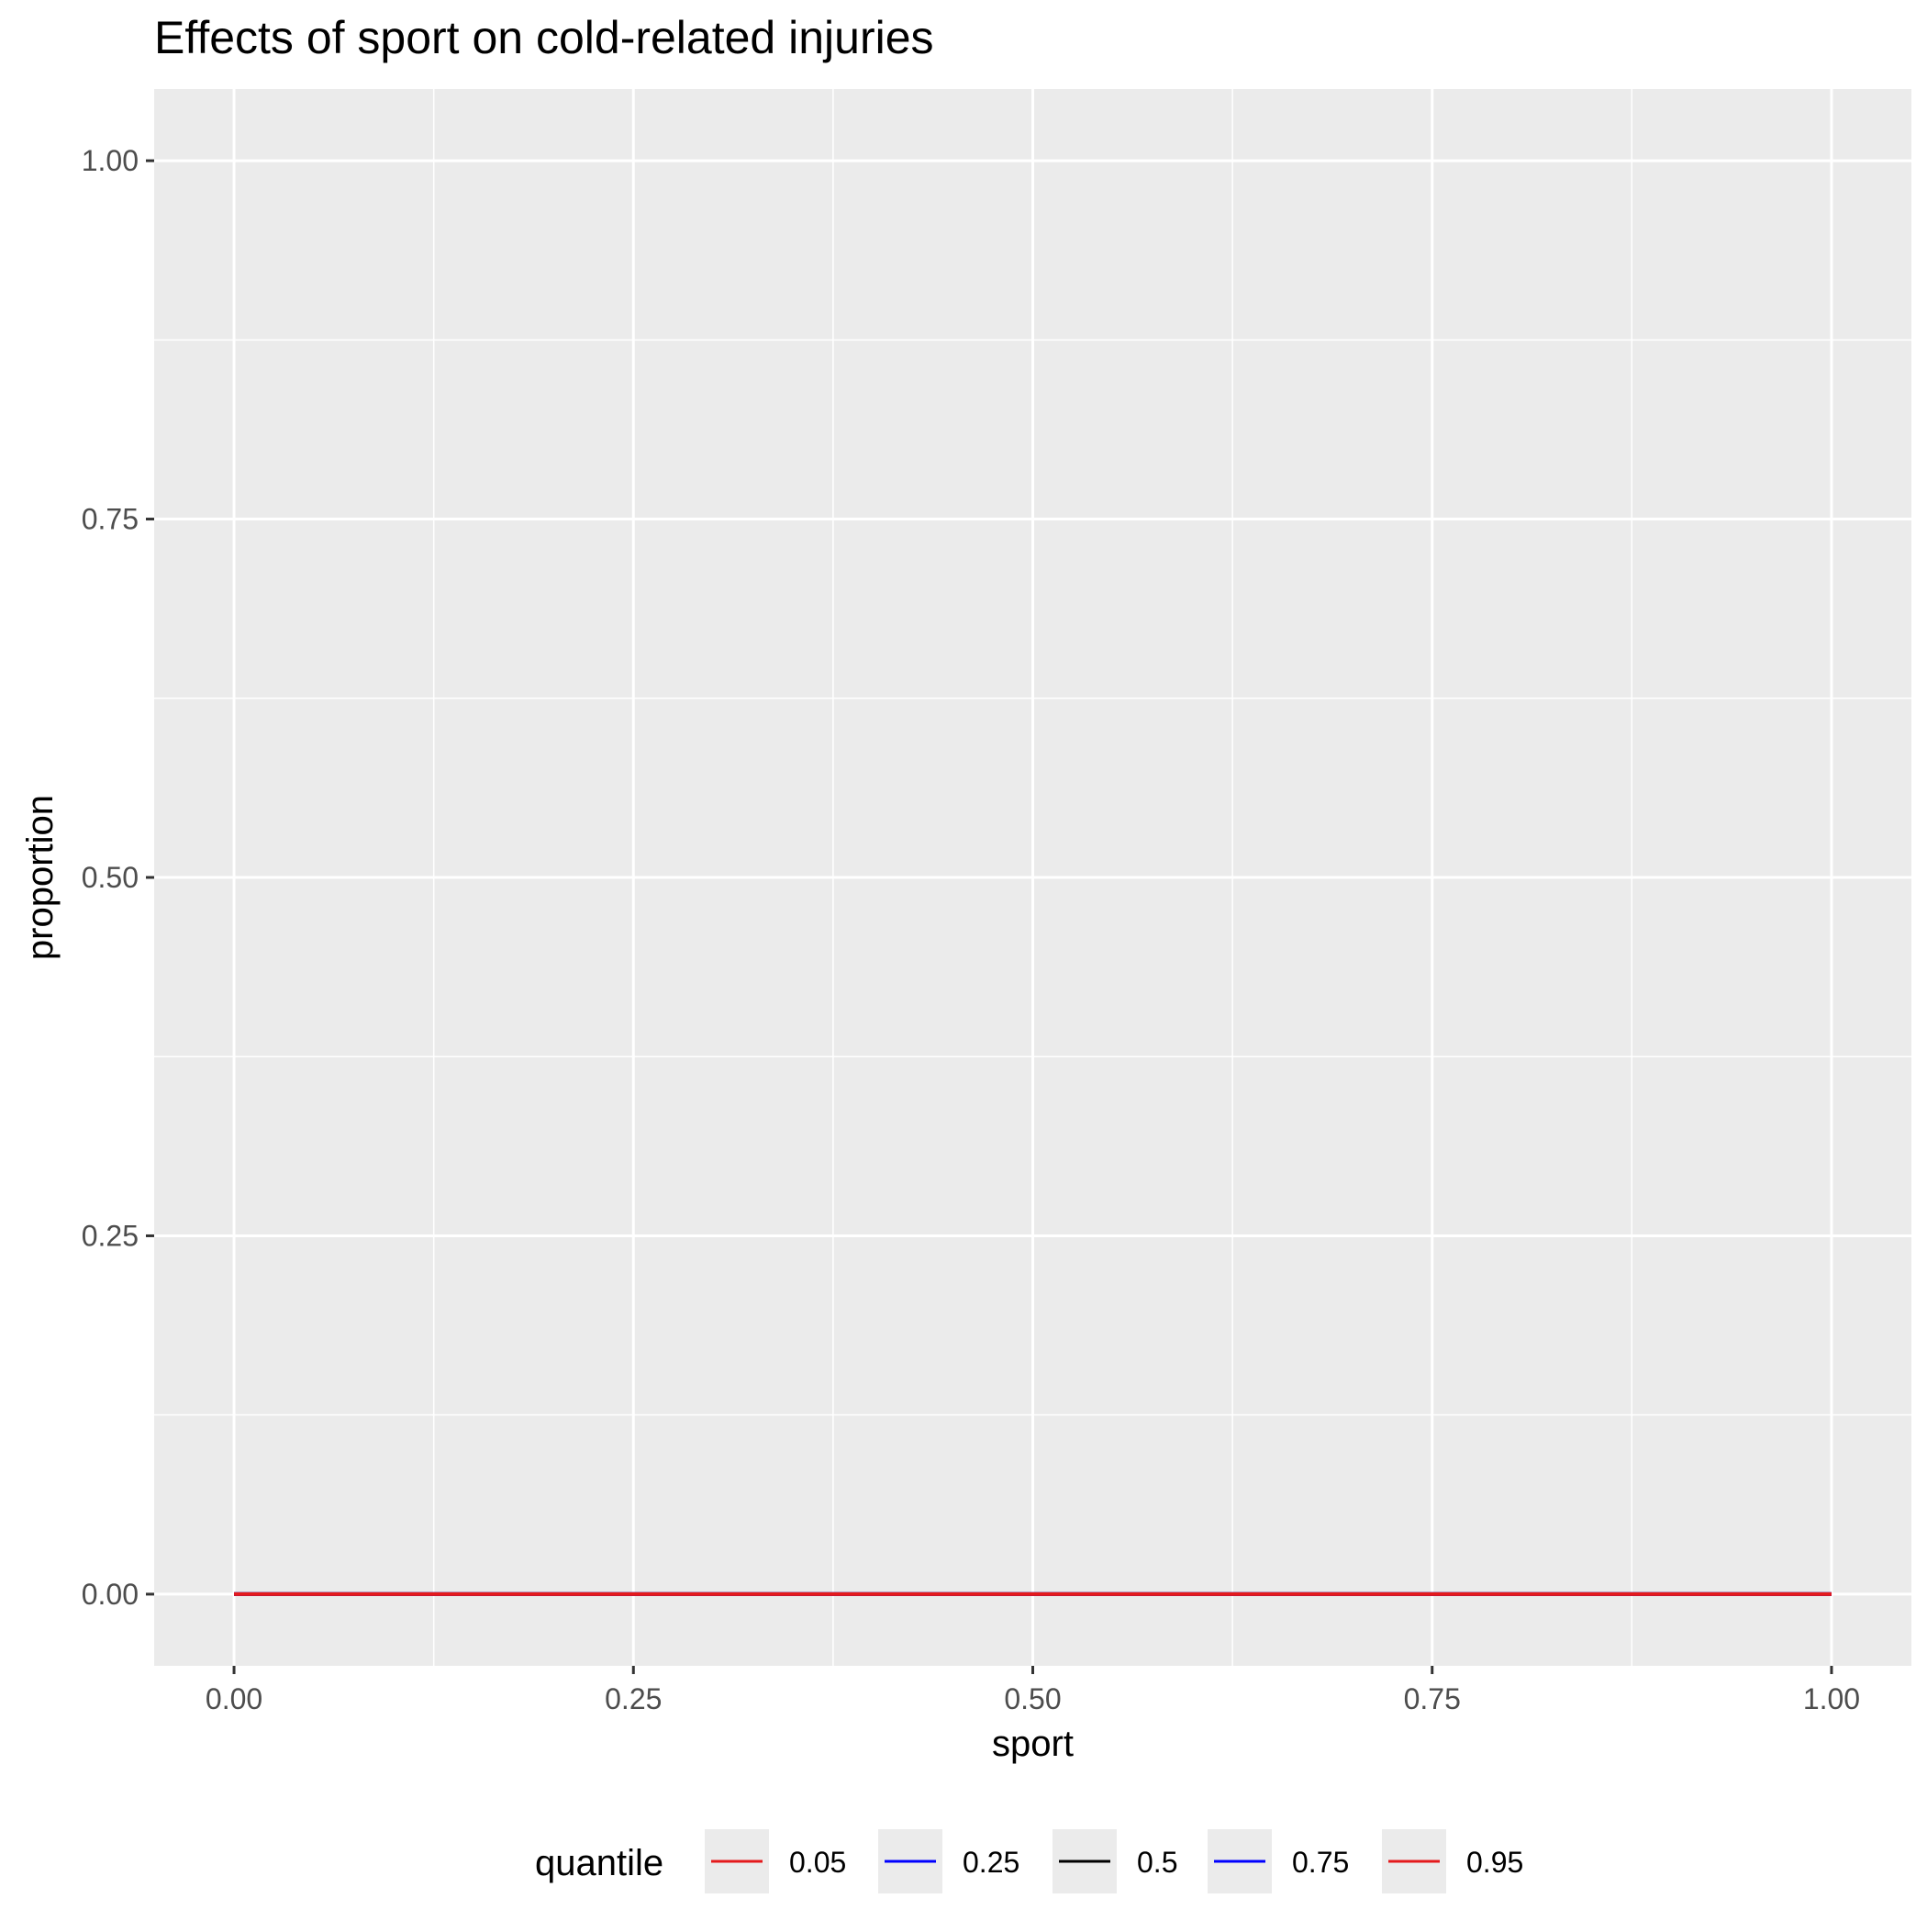 This screenshot has width=1927, height=1932. What do you see at coordinates (110, 519) in the screenshot?
I see `y-tick-label: 0.75` at bounding box center [110, 519].